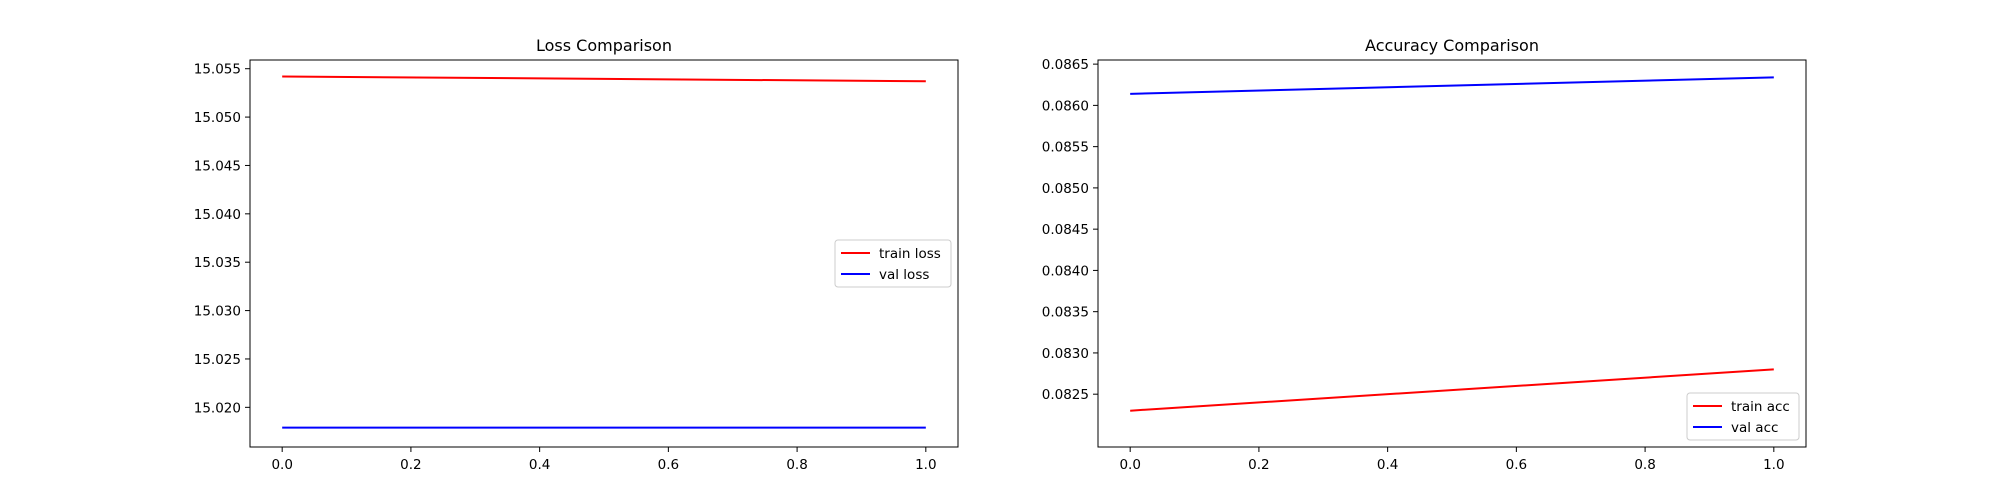  What do you see at coordinates (1065, 106) in the screenshot?
I see `y-tick-label: 0.0860` at bounding box center [1065, 106].